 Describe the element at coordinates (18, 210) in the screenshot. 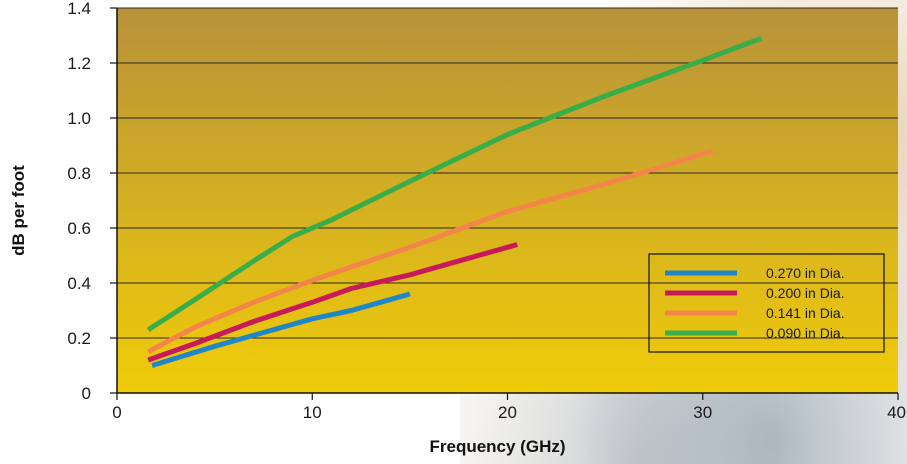

I see `y-axis-title: dB per foot` at that location.